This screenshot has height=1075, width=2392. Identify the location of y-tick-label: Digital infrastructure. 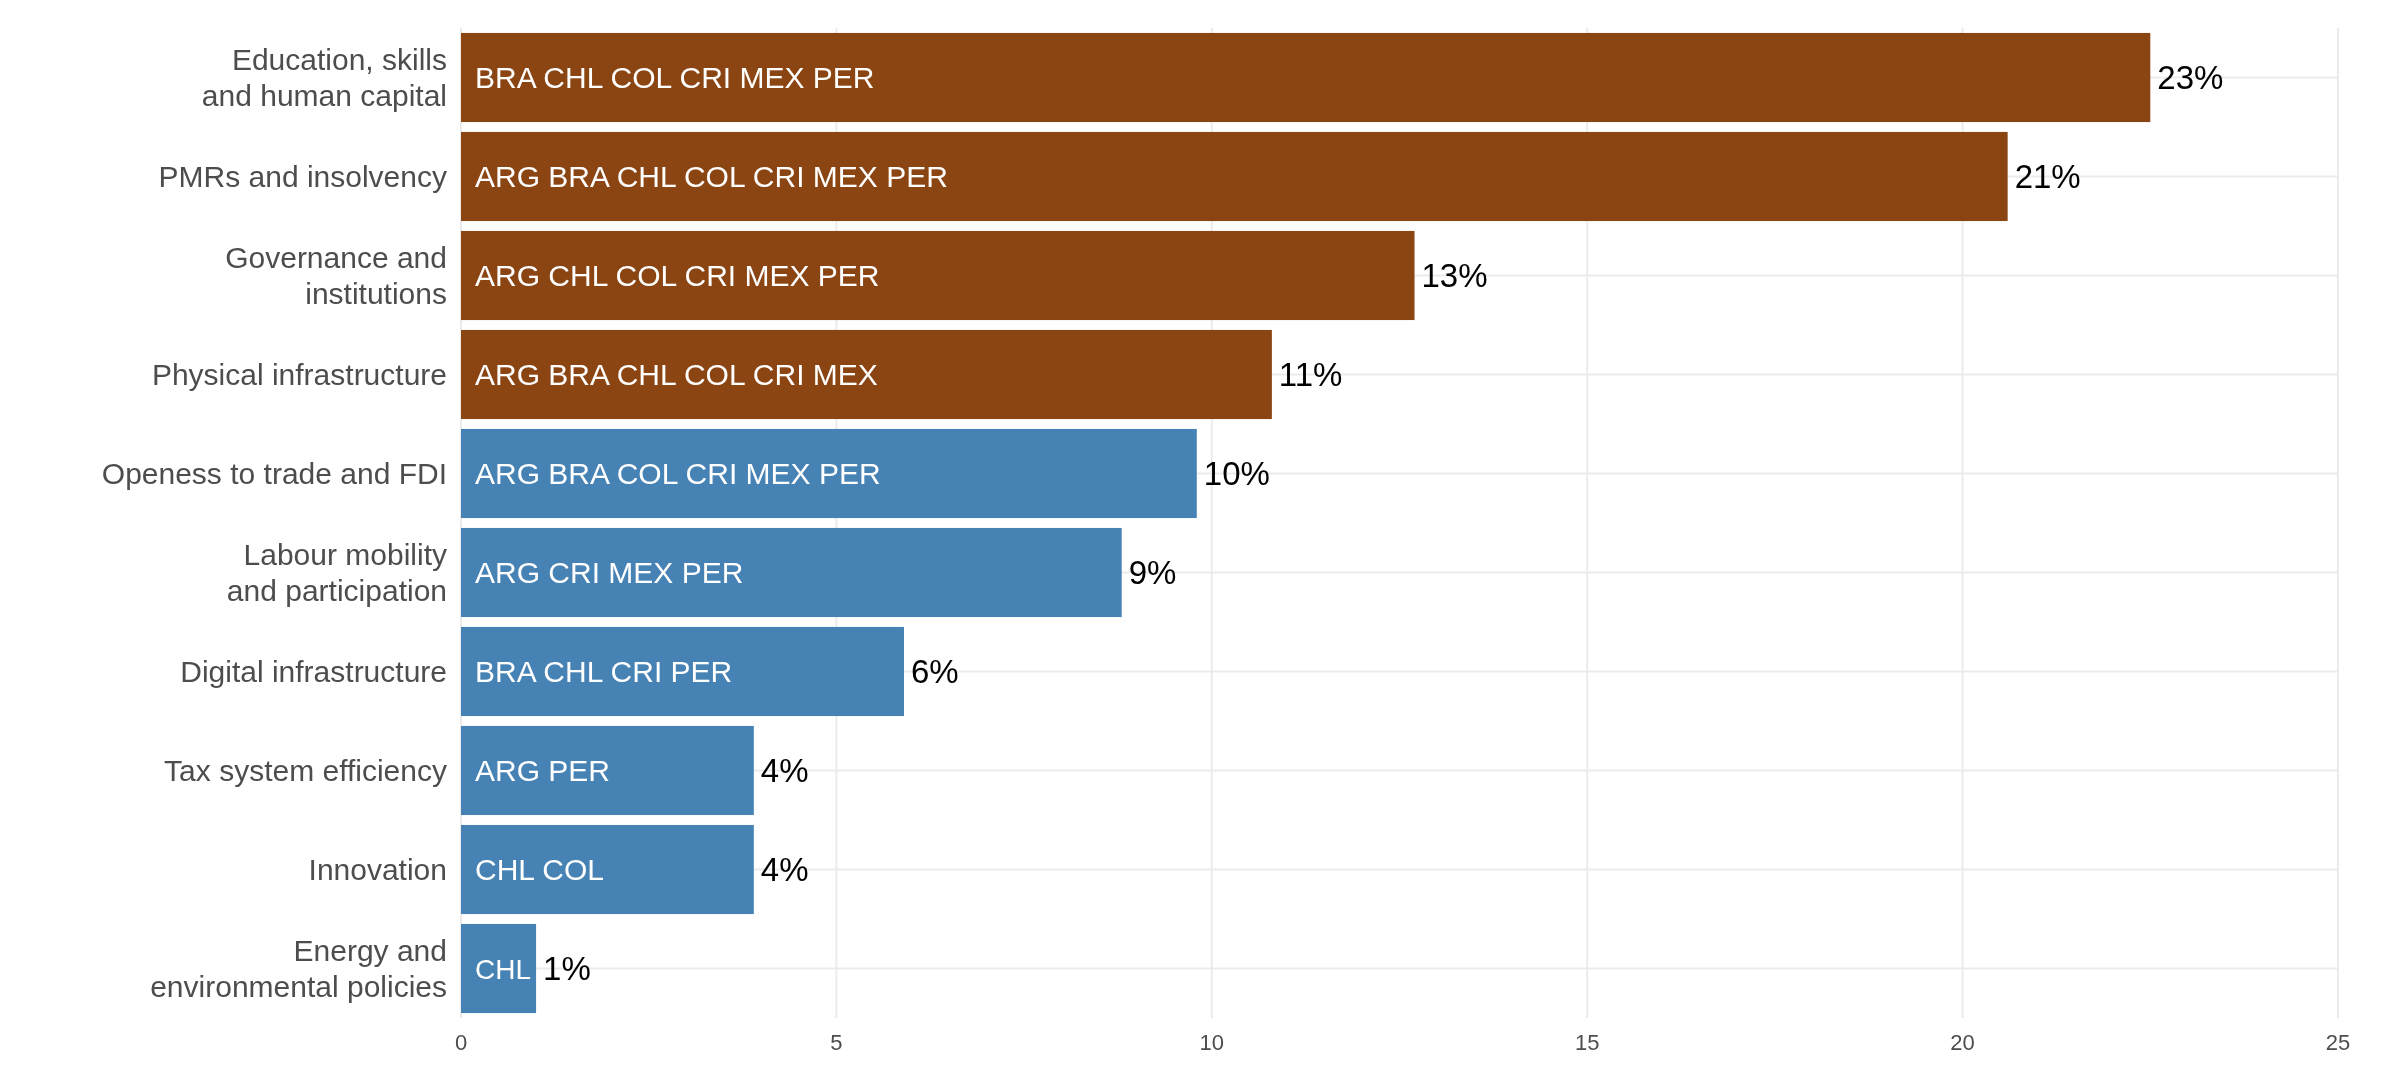
(313, 672).